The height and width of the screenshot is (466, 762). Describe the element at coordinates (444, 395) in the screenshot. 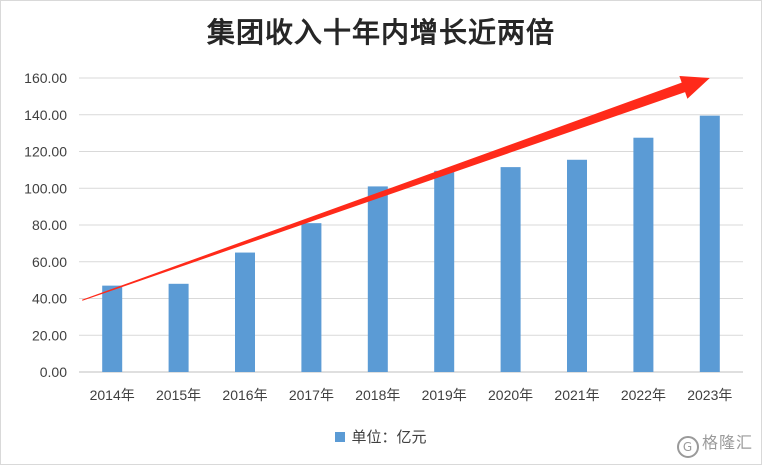

I see `x-tick-label: 2019年` at that location.